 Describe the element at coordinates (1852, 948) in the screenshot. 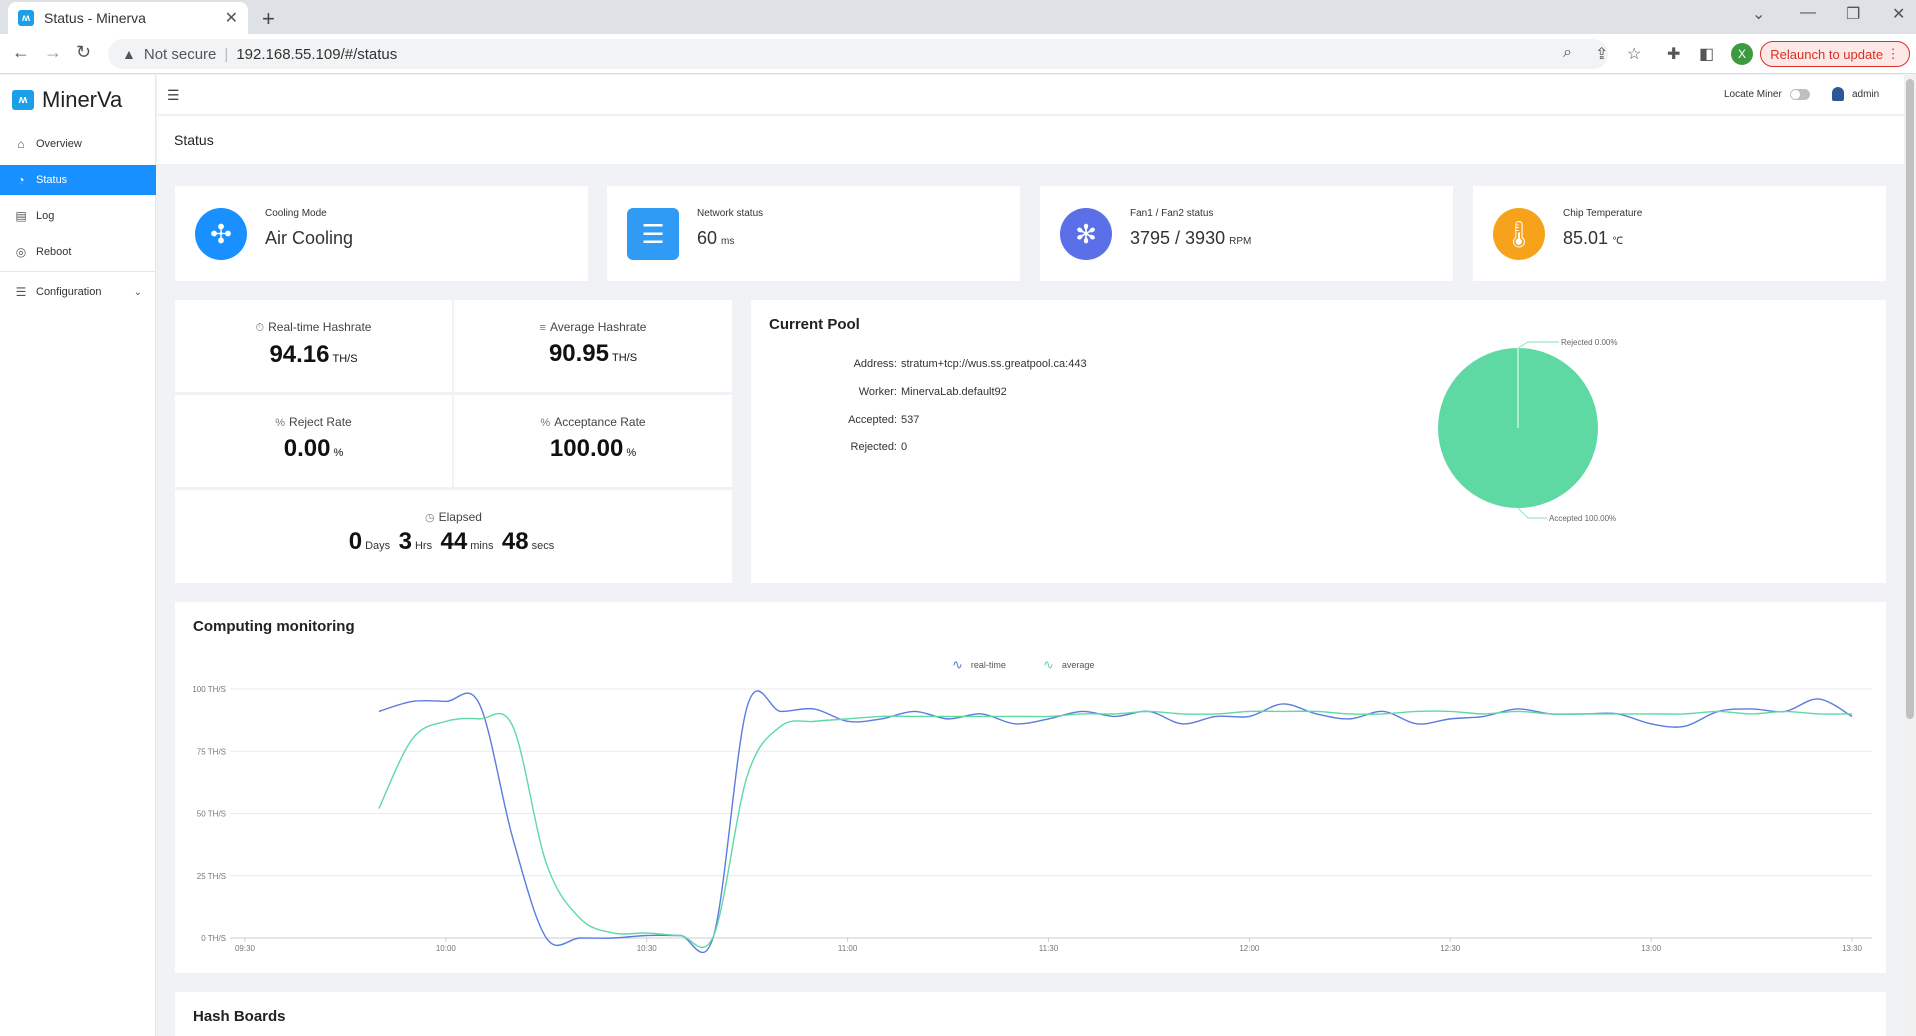

I see `x-tick-label: 13:30` at that location.